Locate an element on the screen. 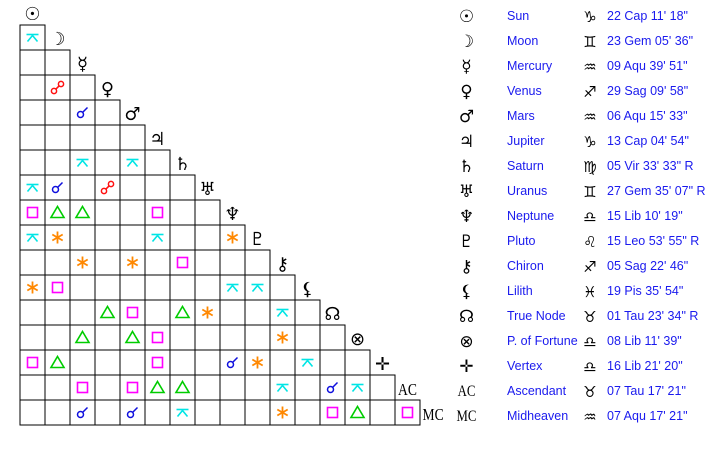 This screenshot has width=705, height=450. taurus-icon: ♉ is located at coordinates (590, 317).